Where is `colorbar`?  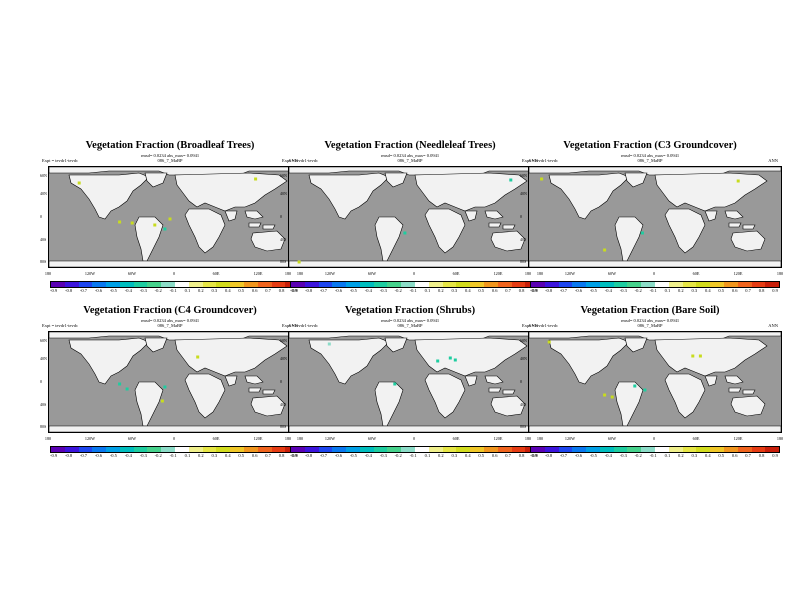 colorbar is located at coordinates (655, 284).